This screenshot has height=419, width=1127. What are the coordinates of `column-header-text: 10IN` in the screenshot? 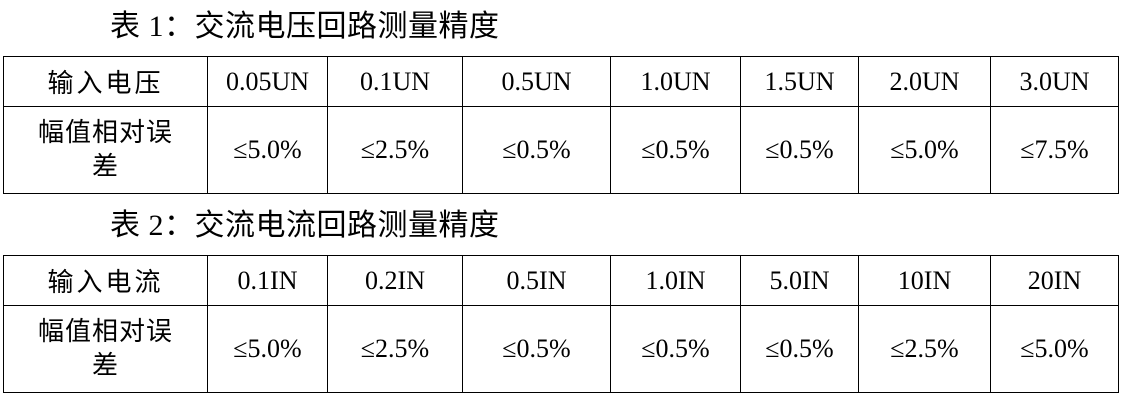 It's located at (924, 280).